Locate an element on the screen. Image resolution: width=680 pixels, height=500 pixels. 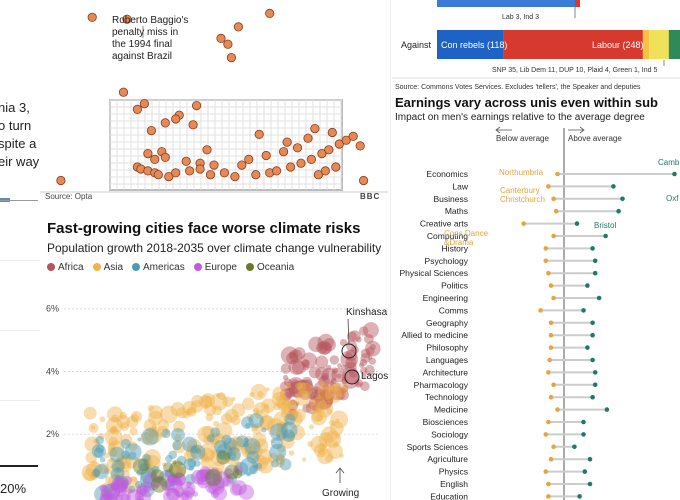
sliver-grid is located at coordinates (20, 400).